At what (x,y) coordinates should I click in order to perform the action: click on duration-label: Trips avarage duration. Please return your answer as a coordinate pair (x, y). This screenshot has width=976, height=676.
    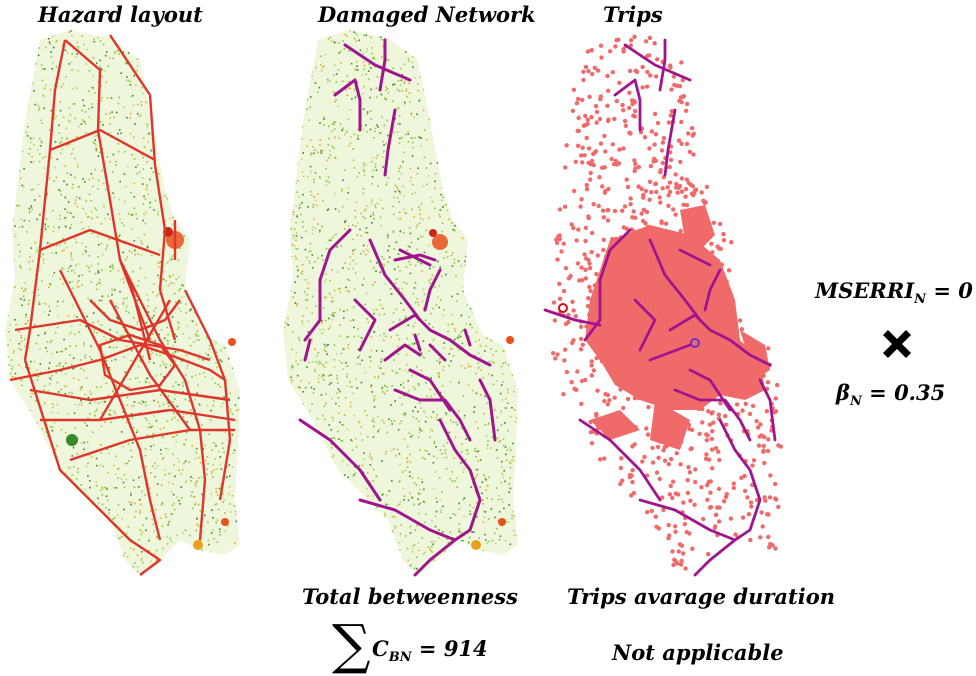
    Looking at the image, I should click on (701, 596).